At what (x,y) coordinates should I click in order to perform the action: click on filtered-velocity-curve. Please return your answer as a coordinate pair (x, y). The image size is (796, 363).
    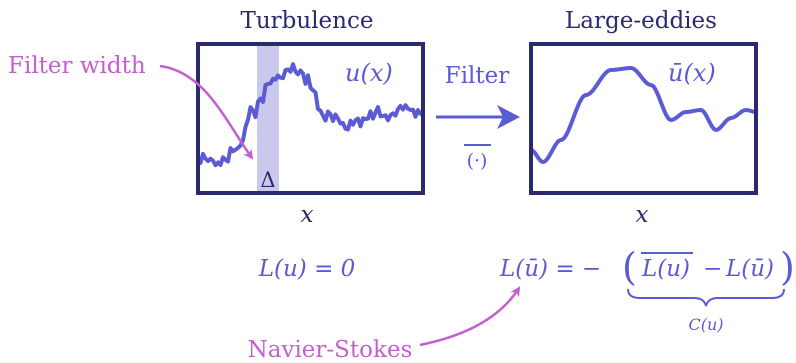
    Looking at the image, I should click on (643, 115).